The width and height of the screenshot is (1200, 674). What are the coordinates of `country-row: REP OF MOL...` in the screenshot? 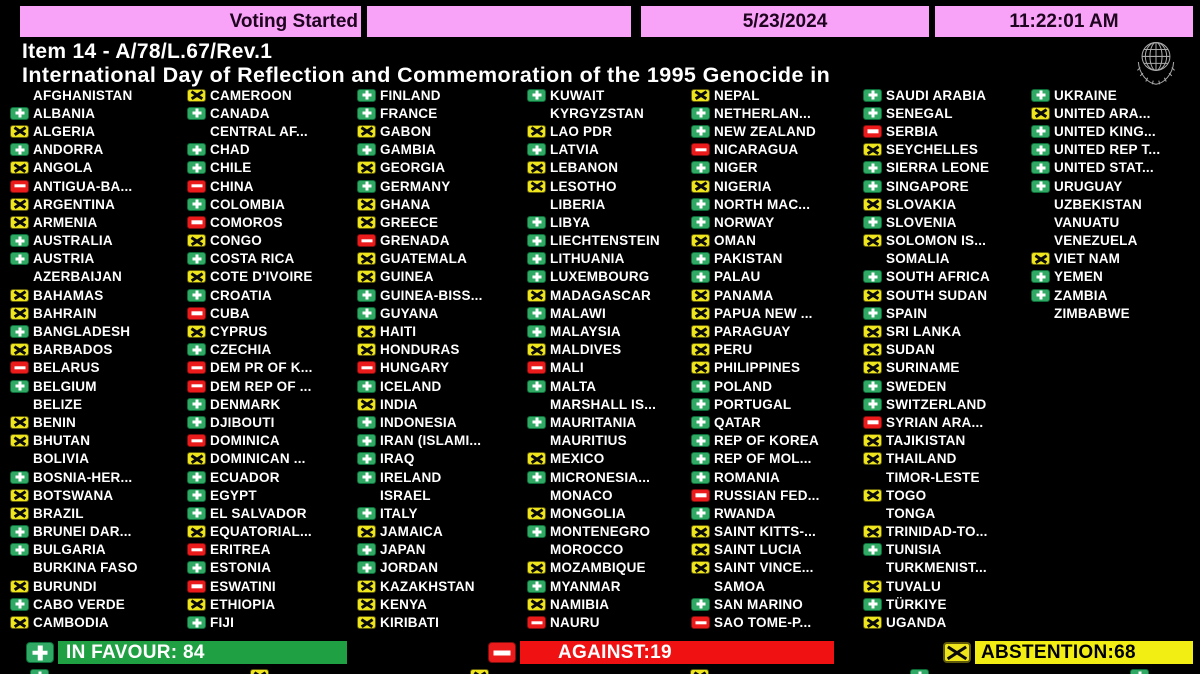 It's located at (779, 459).